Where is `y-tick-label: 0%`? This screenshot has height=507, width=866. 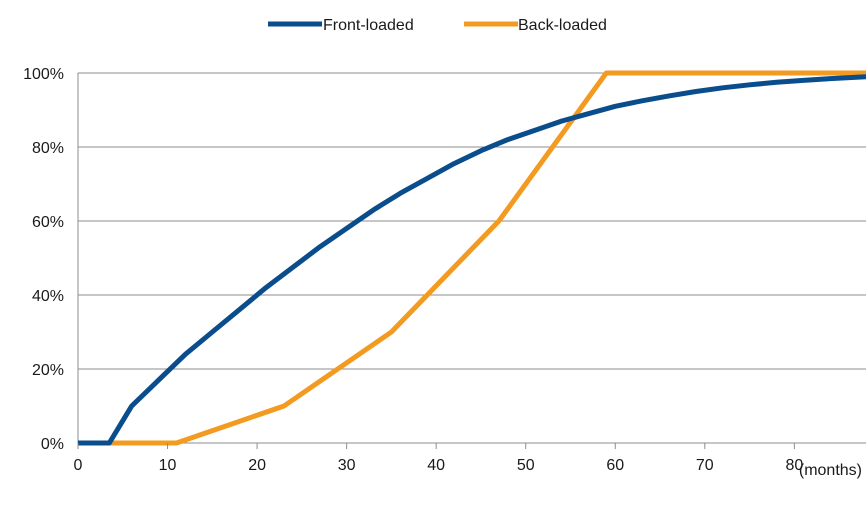
y-tick-label: 0% is located at coordinates (52, 444).